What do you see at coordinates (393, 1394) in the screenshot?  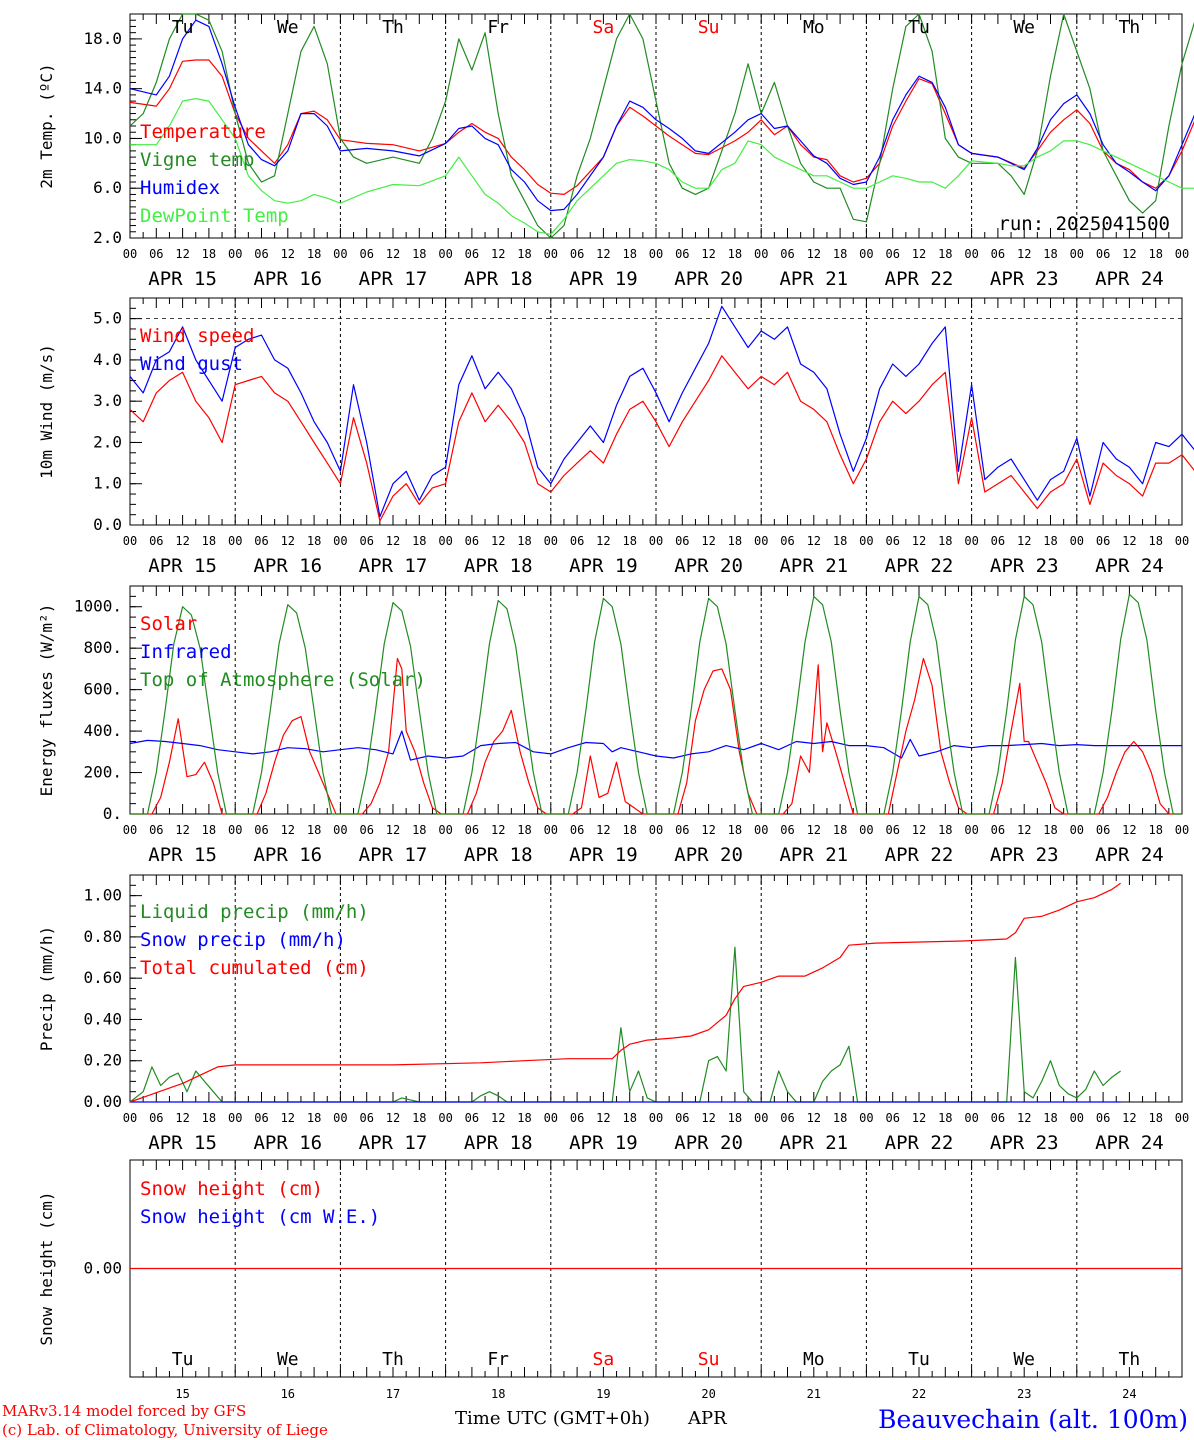 I see `x-day-number: 17` at bounding box center [393, 1394].